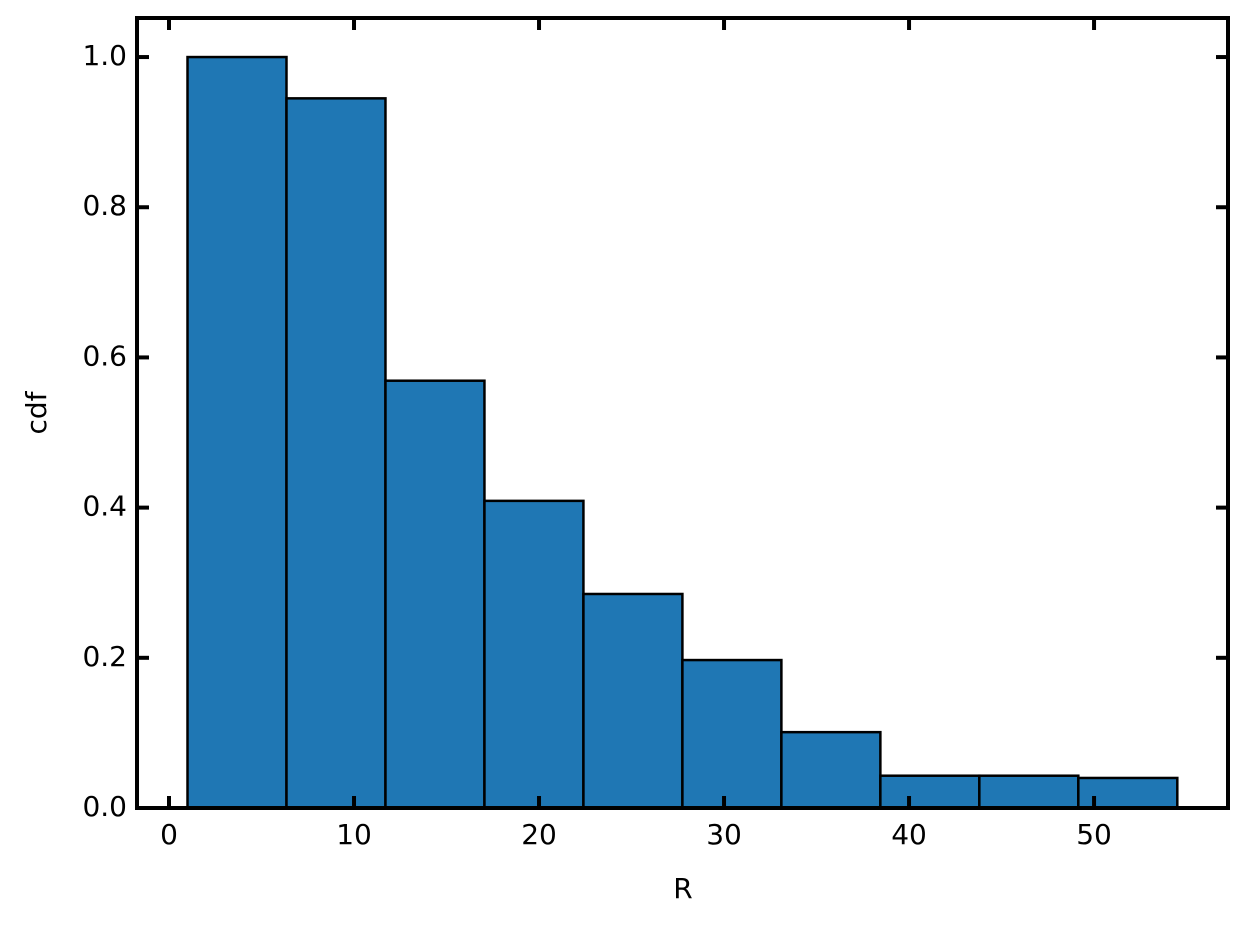  Describe the element at coordinates (724, 834) in the screenshot. I see `x-tick-label: 30` at that location.